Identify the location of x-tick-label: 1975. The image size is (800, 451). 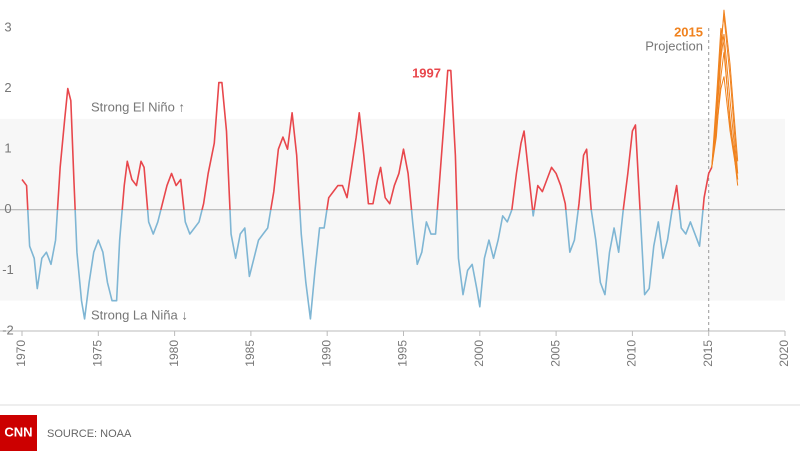
(97, 353).